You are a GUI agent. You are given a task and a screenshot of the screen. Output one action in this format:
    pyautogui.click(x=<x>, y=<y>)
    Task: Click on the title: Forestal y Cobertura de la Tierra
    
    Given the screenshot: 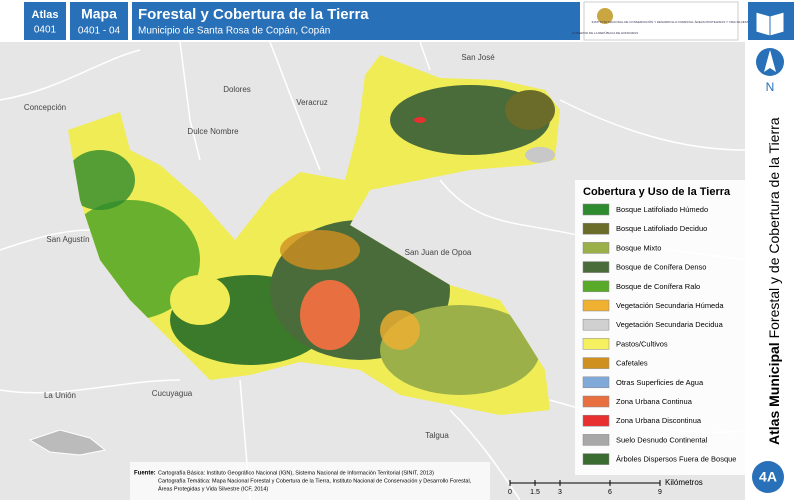 What is the action you would take?
    pyautogui.click(x=253, y=14)
    